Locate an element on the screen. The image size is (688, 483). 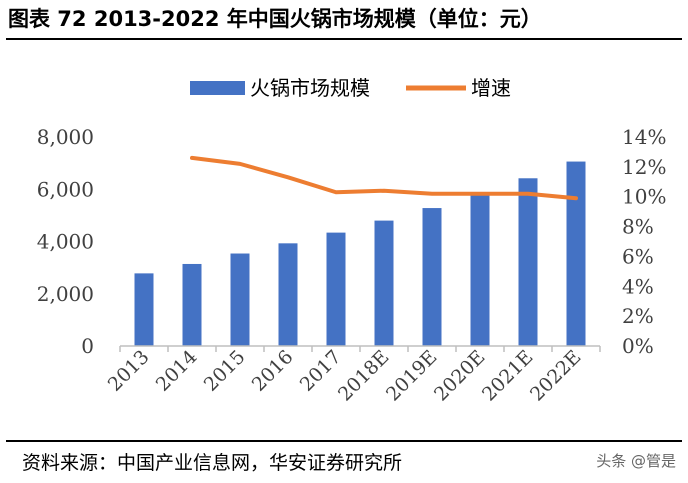
right-tick-label: 12% is located at coordinates (644, 167).